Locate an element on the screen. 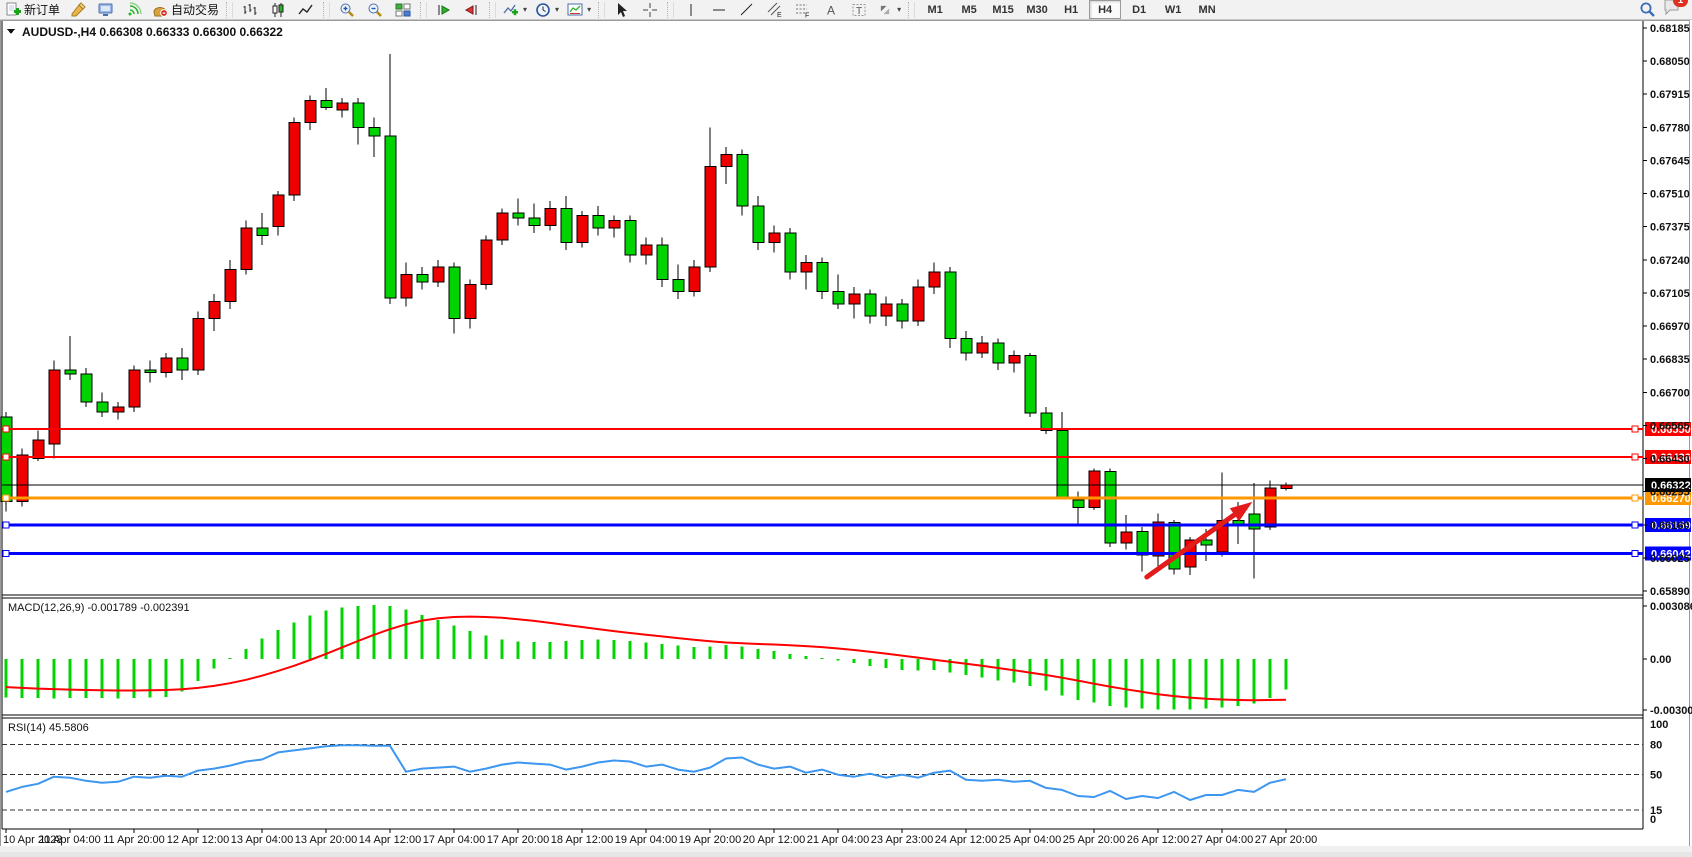 This screenshot has height=857, width=1692. svg-text: T is located at coordinates (859, 11).